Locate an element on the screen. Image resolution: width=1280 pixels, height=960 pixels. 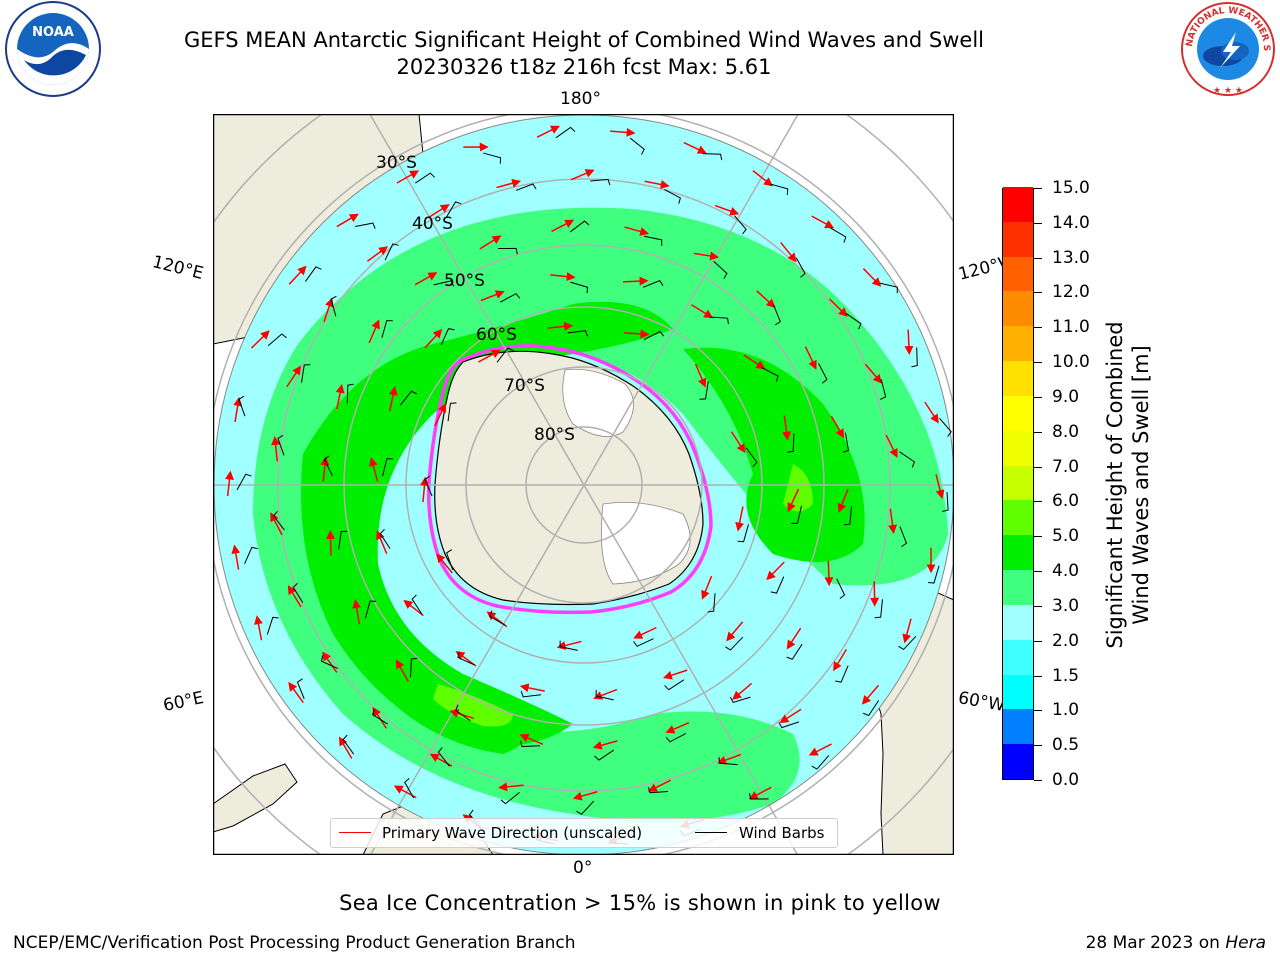
lon-label-180: 180° is located at coordinates (580, 99).